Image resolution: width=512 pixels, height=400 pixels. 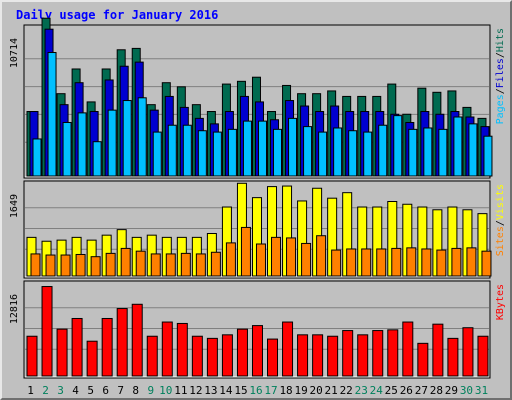 I want to click on day-label-4: 4, so click(x=75, y=390).